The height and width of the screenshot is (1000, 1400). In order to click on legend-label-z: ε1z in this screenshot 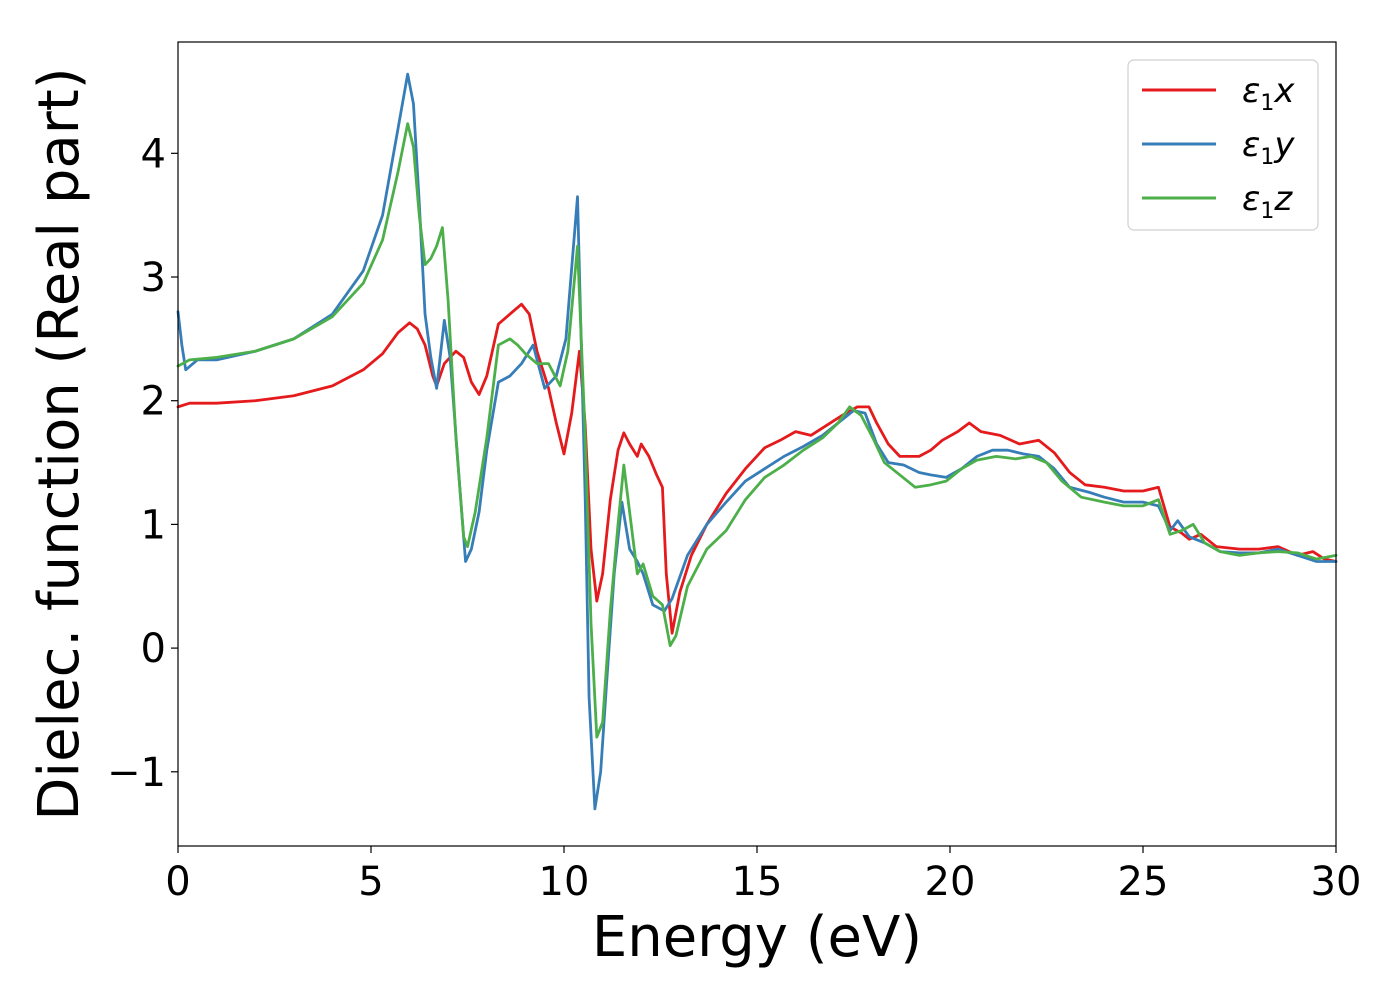, I will do `click(1267, 201)`.